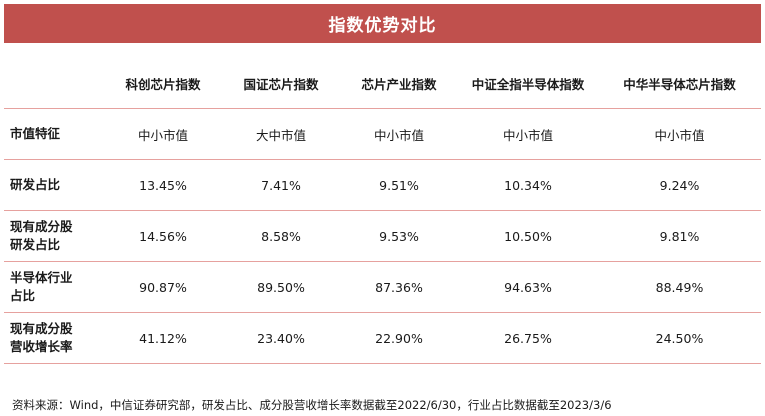 This screenshot has height=416, width=765. I want to click on column-header: 国证芯片指数, so click(281, 83).